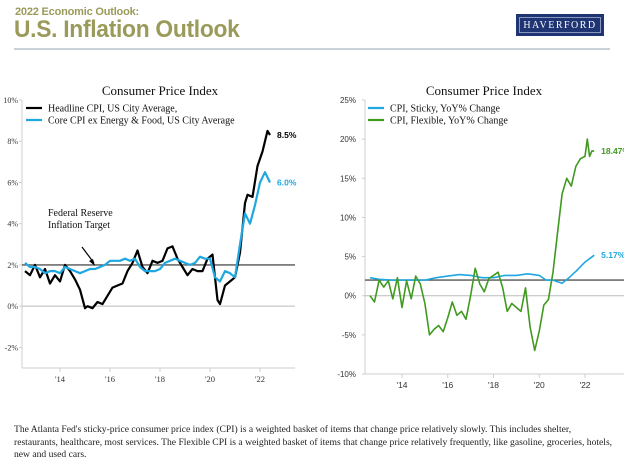  What do you see at coordinates (12, 182) in the screenshot?
I see `y-tick-label: 6%` at bounding box center [12, 182].